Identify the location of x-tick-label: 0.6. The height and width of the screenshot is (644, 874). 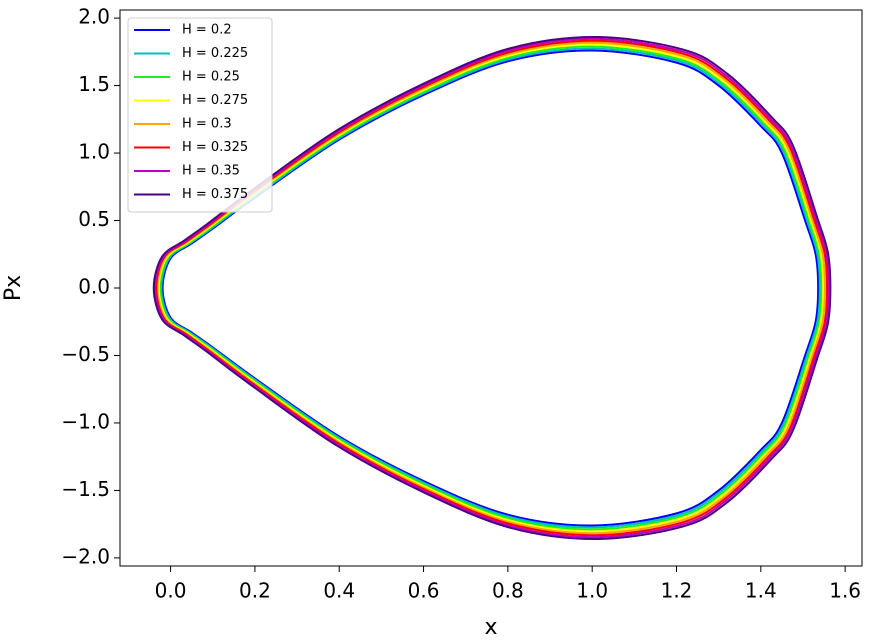
(424, 591).